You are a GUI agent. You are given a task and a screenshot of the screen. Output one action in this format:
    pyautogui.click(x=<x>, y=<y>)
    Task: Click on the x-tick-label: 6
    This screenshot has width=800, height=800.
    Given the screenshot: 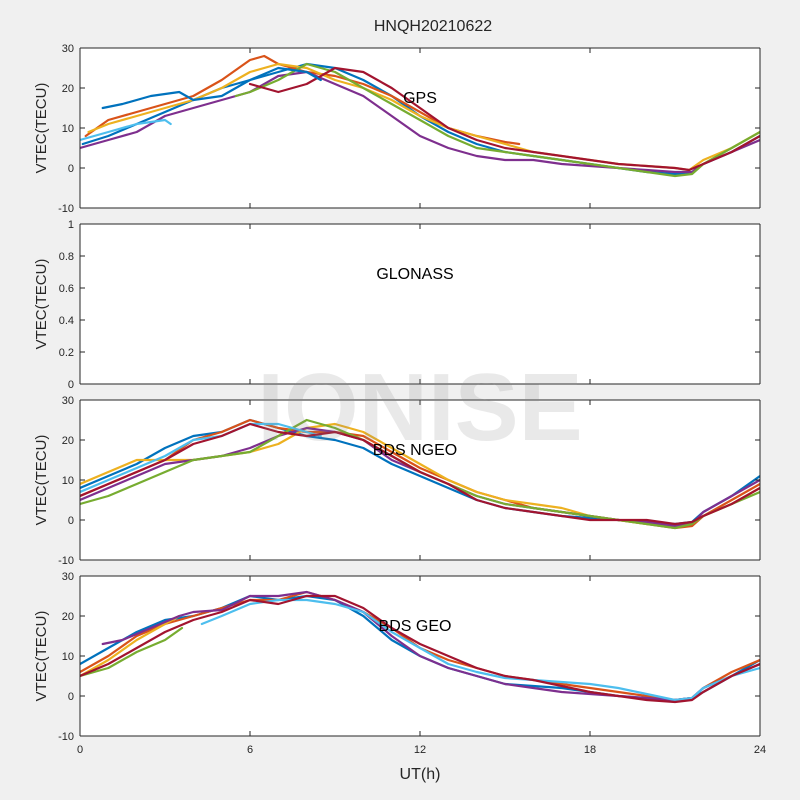 What is the action you would take?
    pyautogui.click(x=250, y=750)
    